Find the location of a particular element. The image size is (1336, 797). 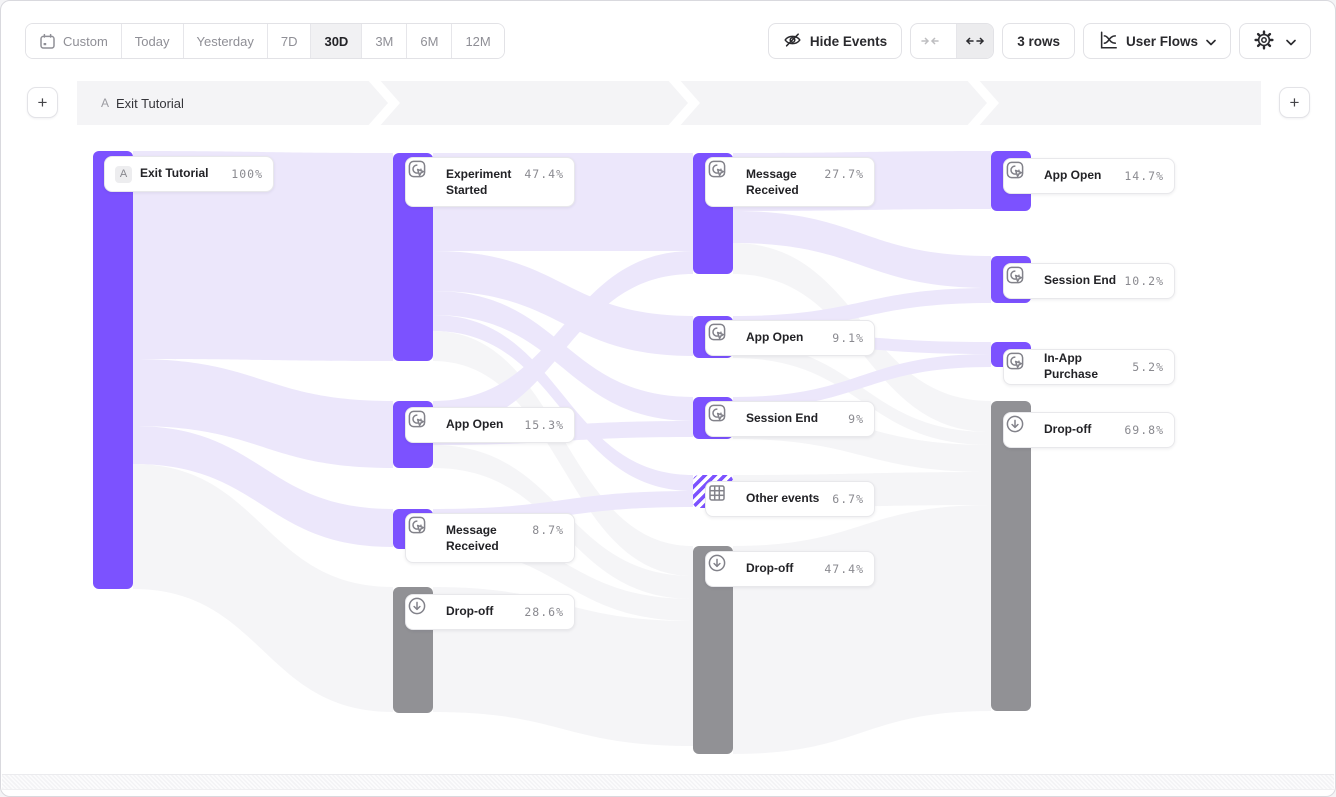

arrows-inward-icon is located at coordinates (929, 41).